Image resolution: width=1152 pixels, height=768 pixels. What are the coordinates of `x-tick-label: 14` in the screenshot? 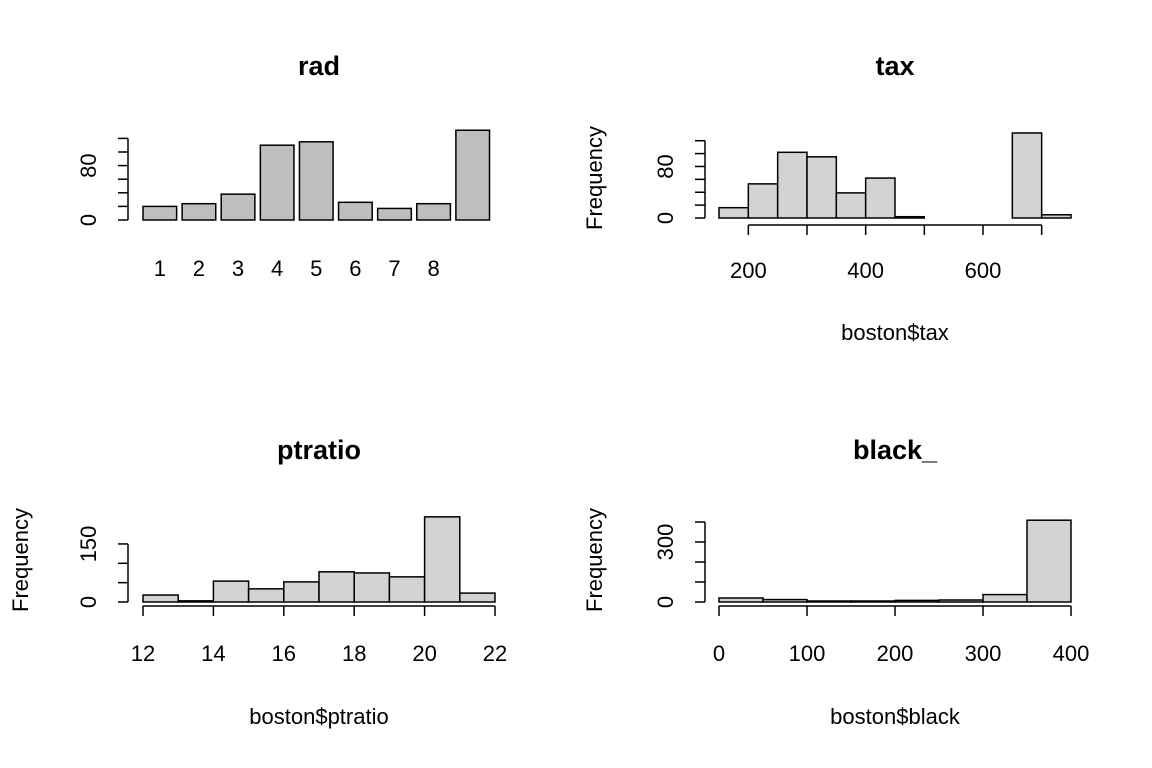 It's located at (213, 653).